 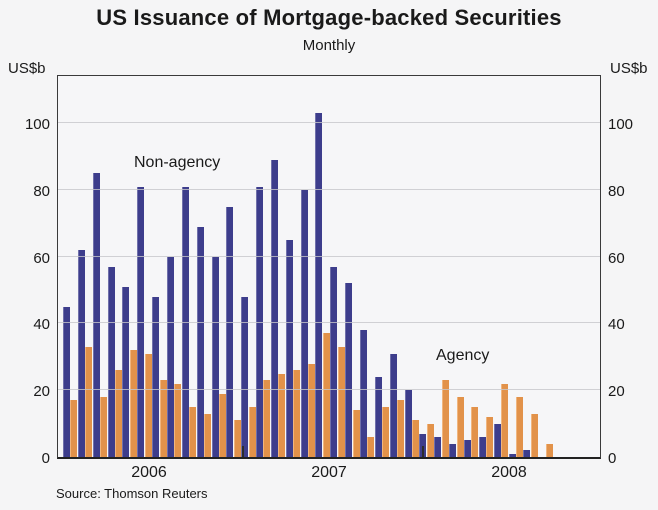 What do you see at coordinates (104, 426) in the screenshot?
I see `bar-agency-mar-2006` at bounding box center [104, 426].